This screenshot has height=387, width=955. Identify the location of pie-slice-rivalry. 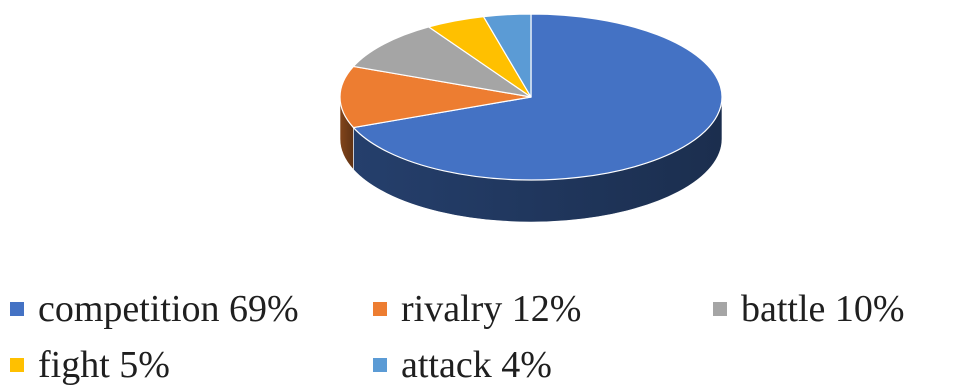
(435, 97).